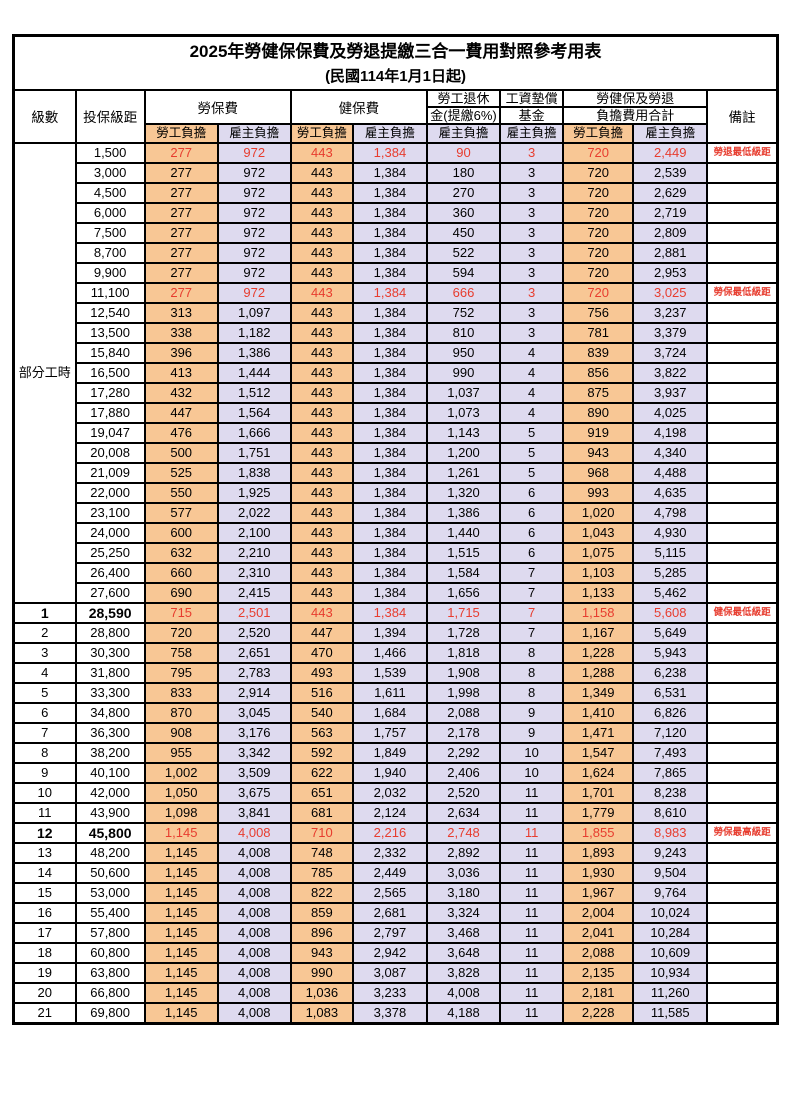  Describe the element at coordinates (254, 133) in the screenshot. I see `subheader-labor-employer: 雇主負擔` at that location.